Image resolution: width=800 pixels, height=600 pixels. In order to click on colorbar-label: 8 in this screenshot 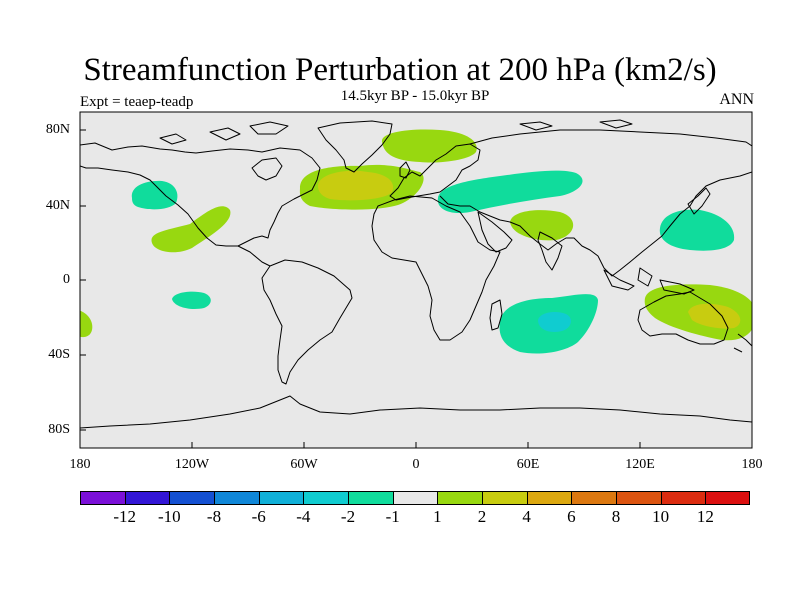, I will do `click(616, 516)`.